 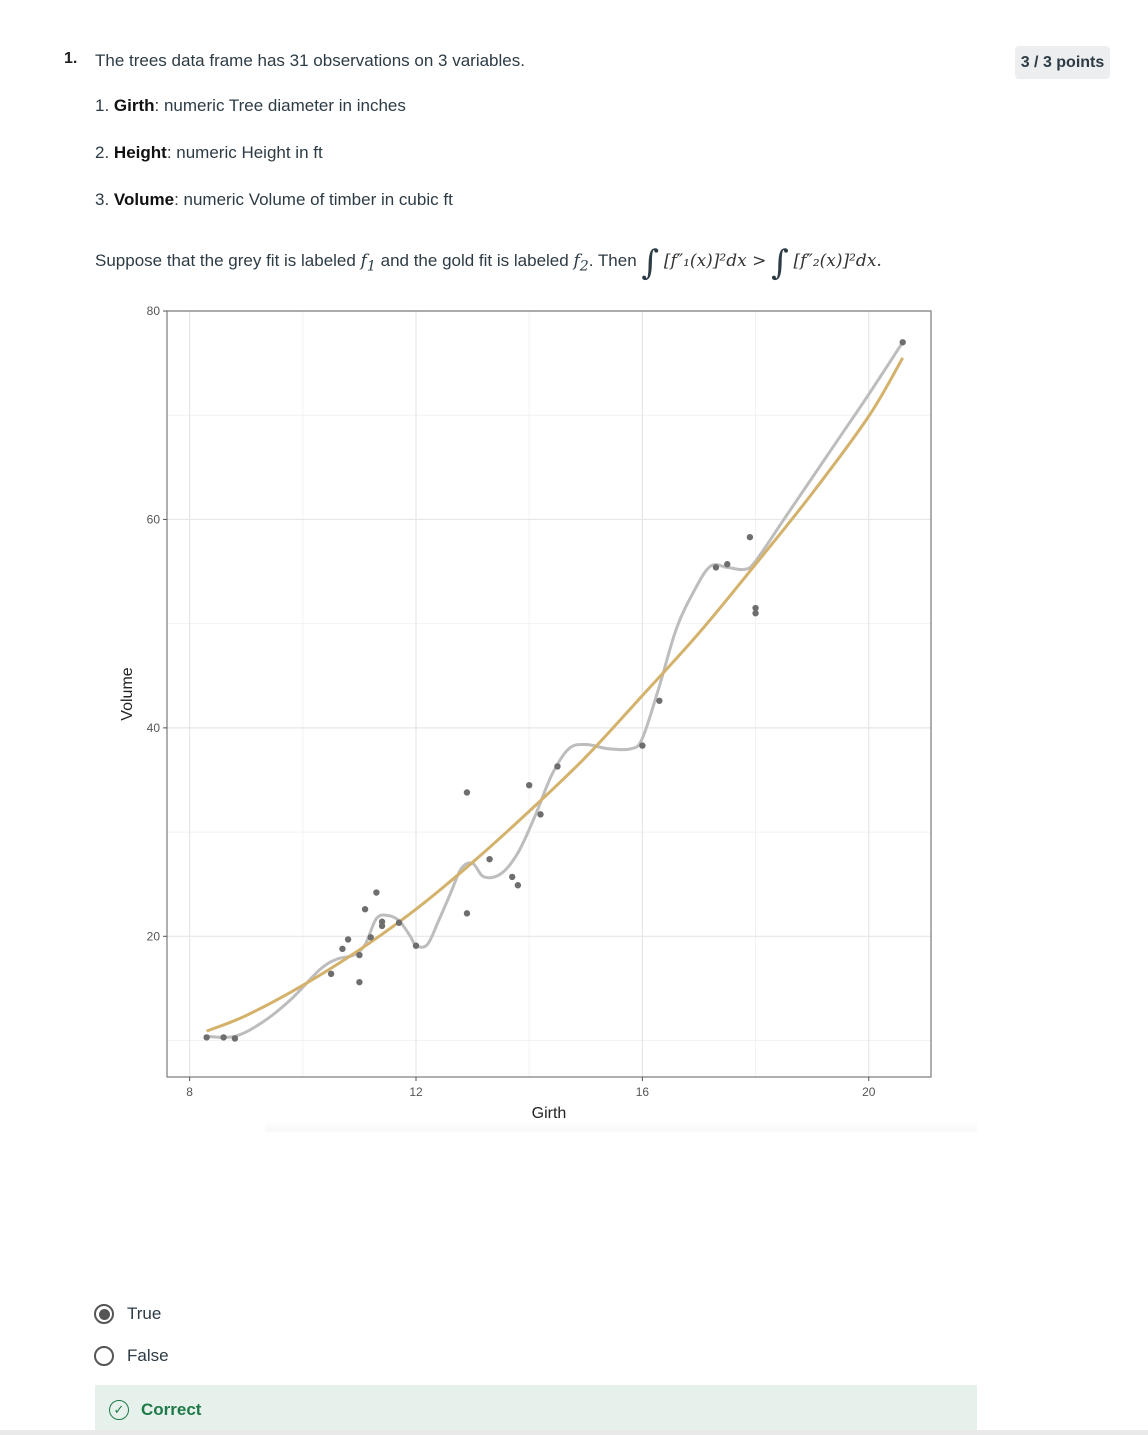 What do you see at coordinates (154, 519) in the screenshot?
I see `y-tick-label: 60` at bounding box center [154, 519].